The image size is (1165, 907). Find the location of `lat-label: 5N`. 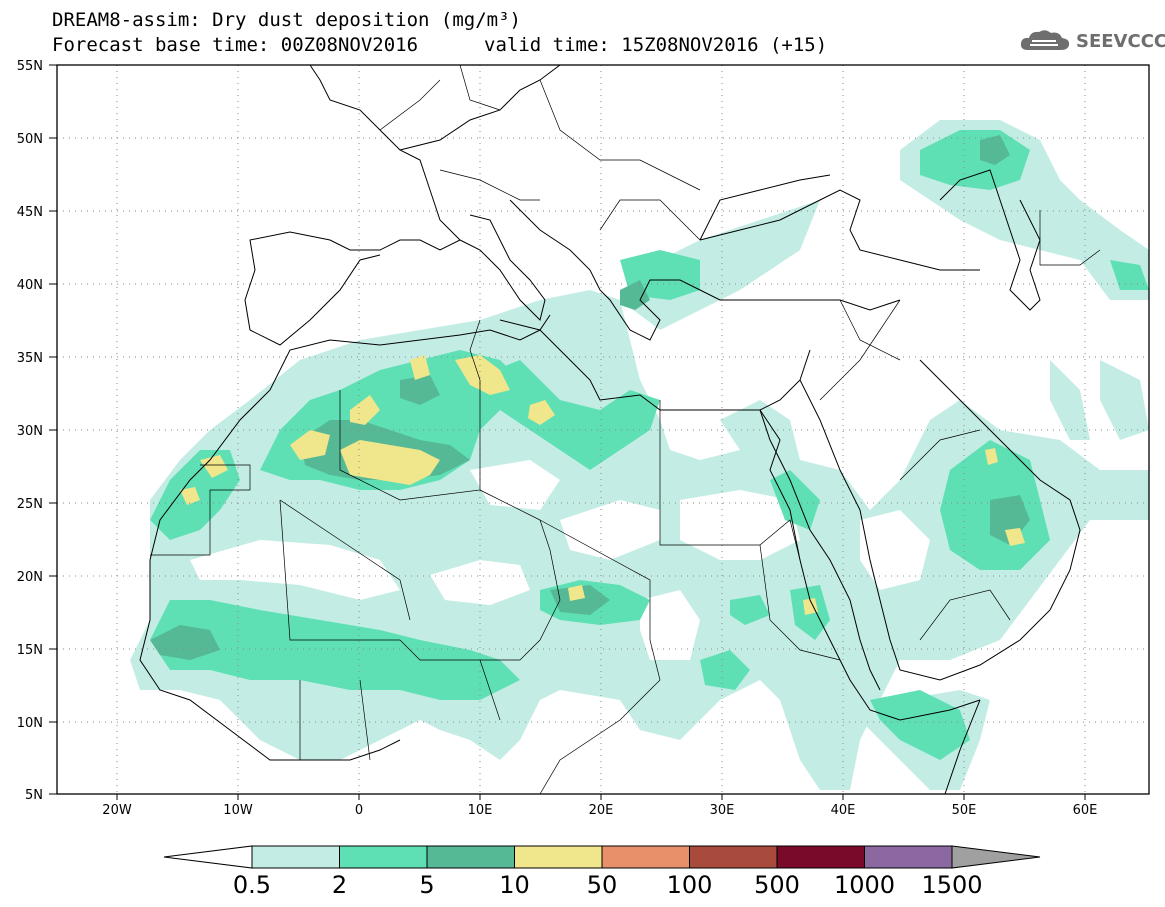

lat-label: 5N is located at coordinates (34, 795).